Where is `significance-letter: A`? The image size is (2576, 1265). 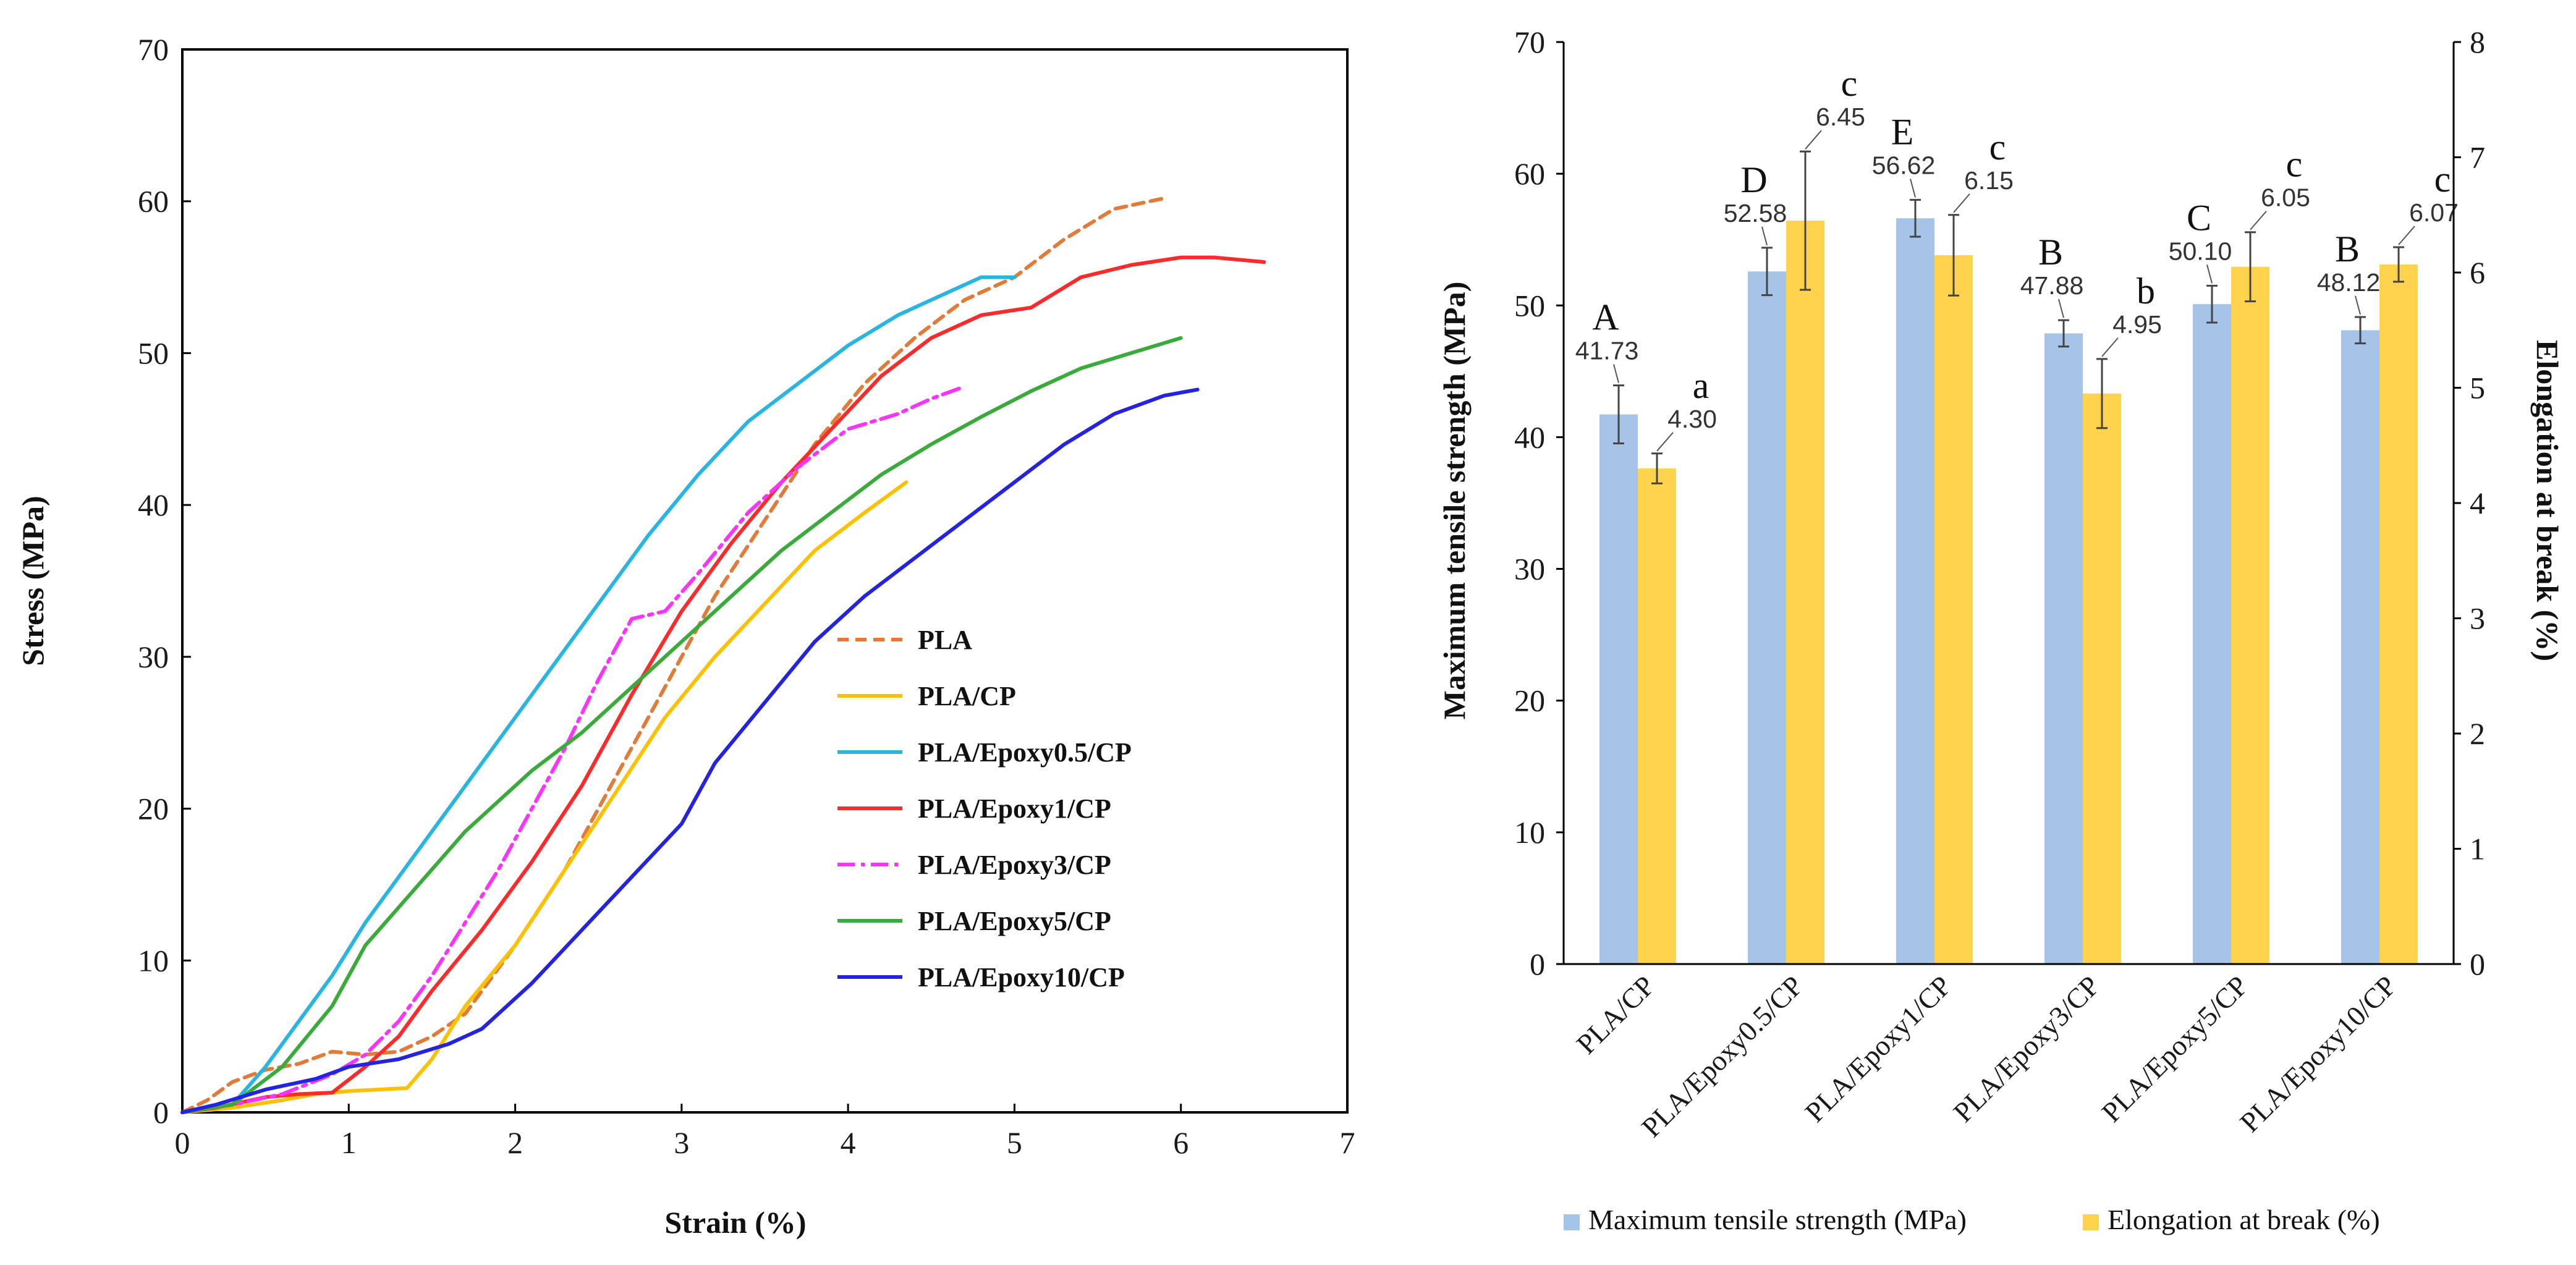 significance-letter: A is located at coordinates (1605, 317).